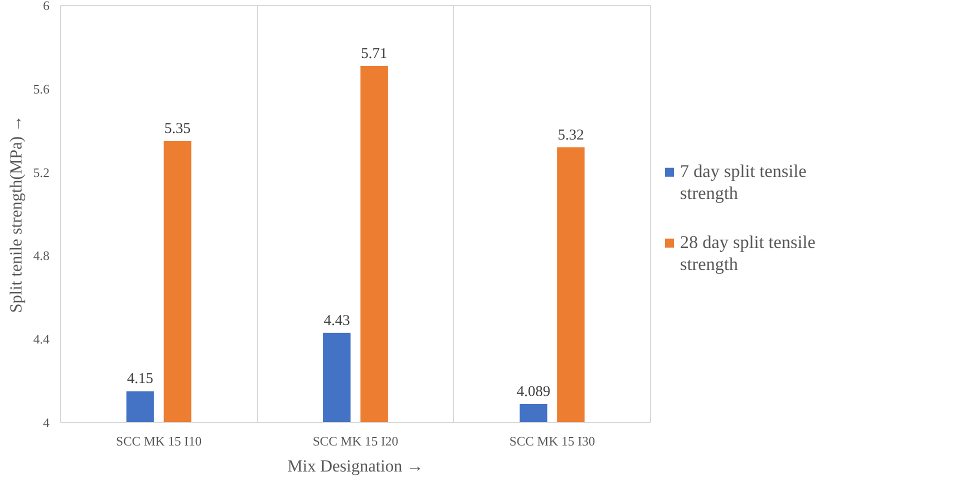  What do you see at coordinates (41, 339) in the screenshot?
I see `y-tick-label: 4.4` at bounding box center [41, 339].